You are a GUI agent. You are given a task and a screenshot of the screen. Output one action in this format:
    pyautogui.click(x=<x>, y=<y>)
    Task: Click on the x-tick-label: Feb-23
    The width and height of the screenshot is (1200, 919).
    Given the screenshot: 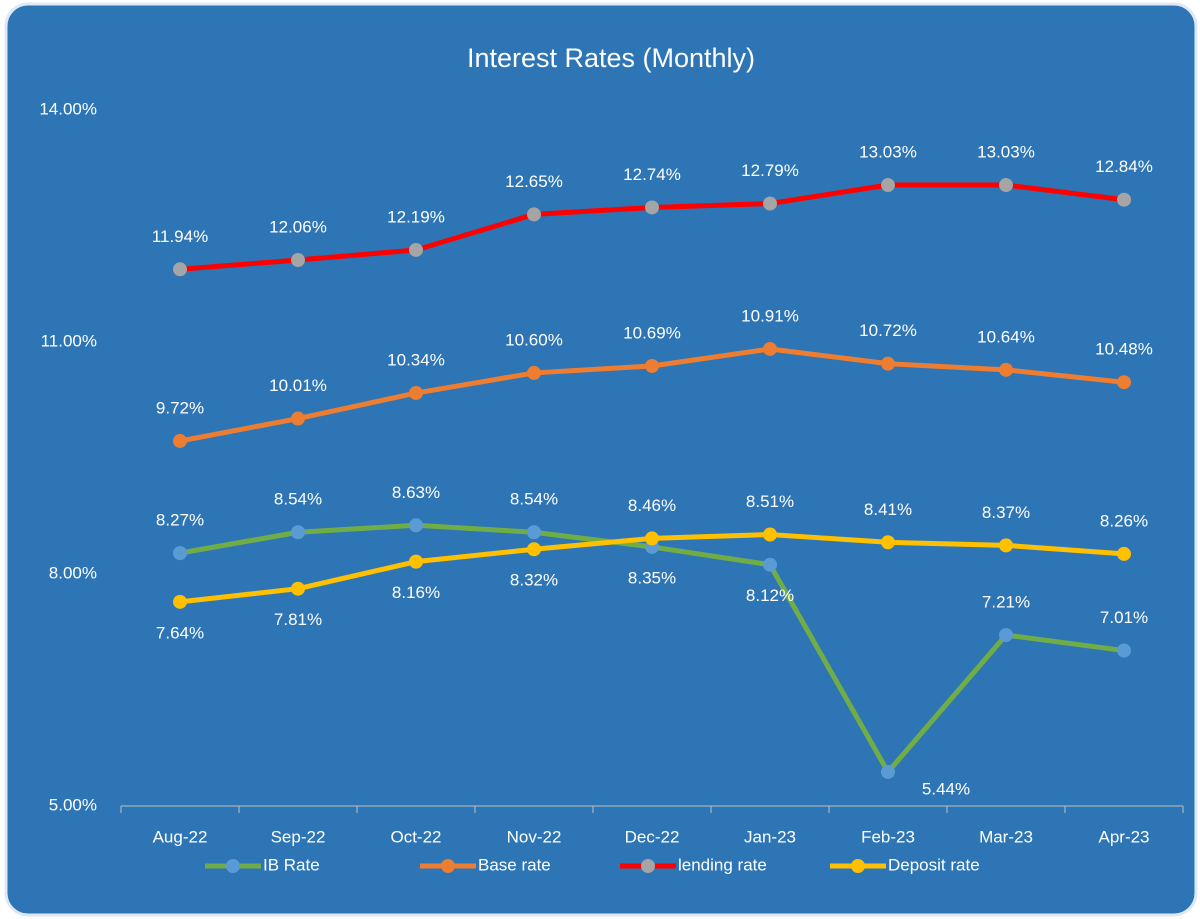 What is the action you would take?
    pyautogui.click(x=888, y=836)
    